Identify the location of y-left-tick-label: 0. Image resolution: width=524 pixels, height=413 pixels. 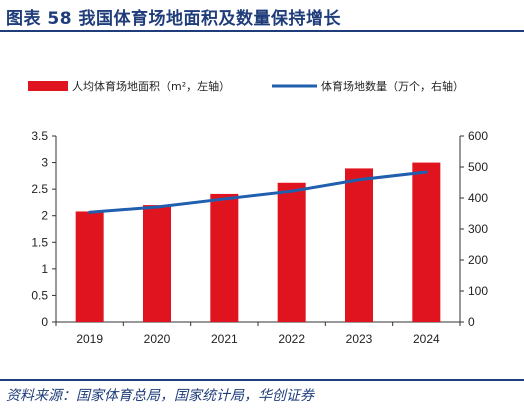
(44, 322).